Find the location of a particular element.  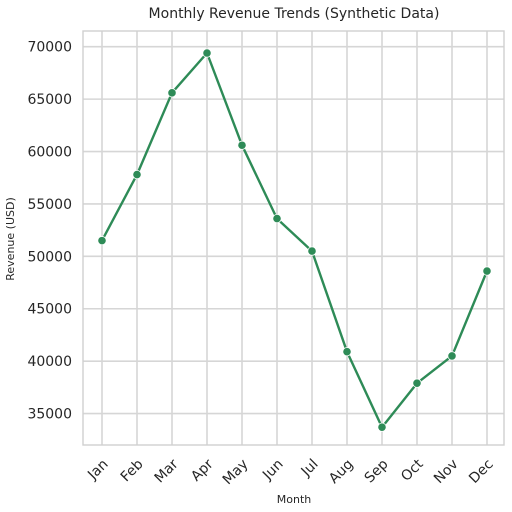

x-tick-label: Aug is located at coordinates (341, 471).